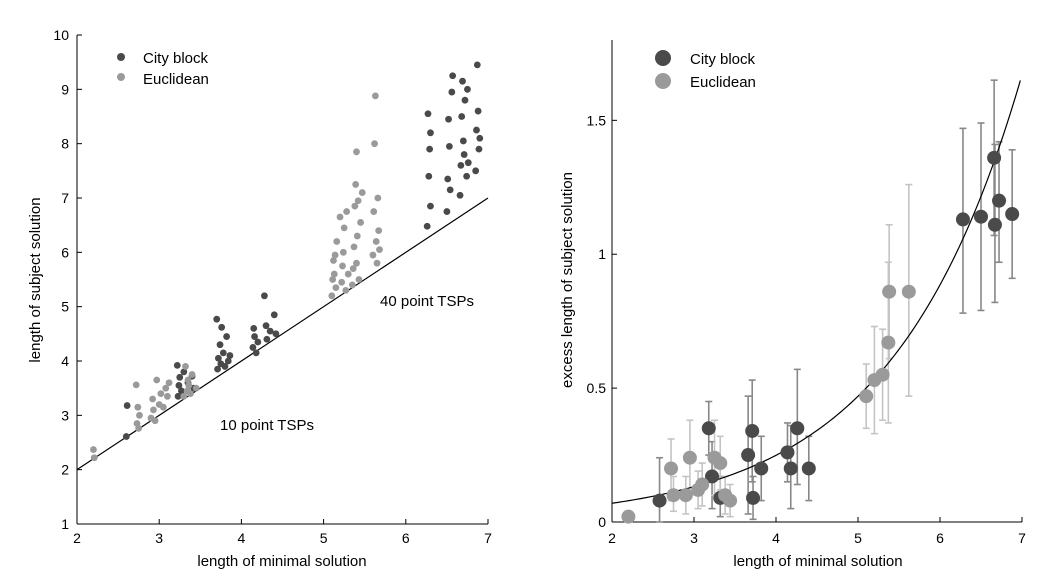 The height and width of the screenshot is (581, 1059). I want to click on right-y-tick-label: 1, so click(602, 254).